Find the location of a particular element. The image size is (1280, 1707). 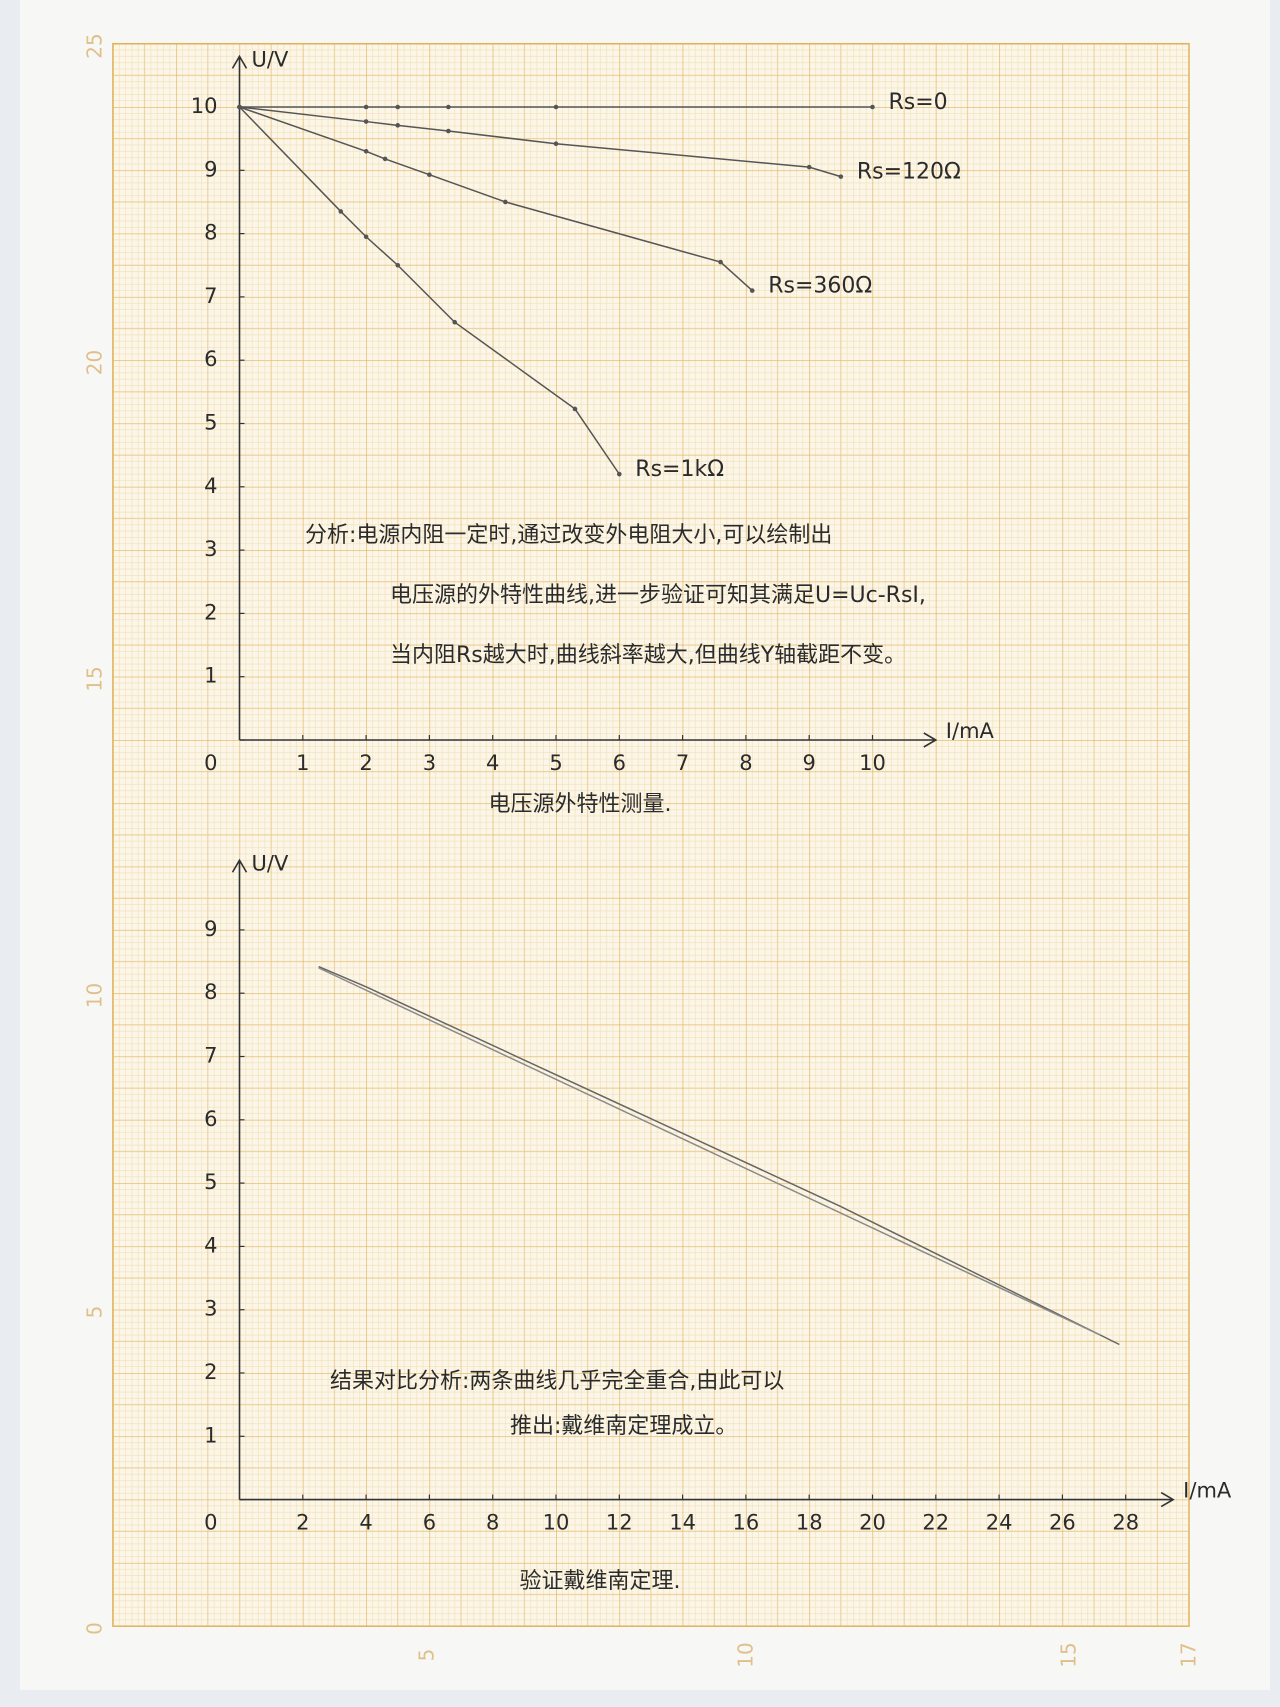

x-tick-label: 18 is located at coordinates (809, 1523).